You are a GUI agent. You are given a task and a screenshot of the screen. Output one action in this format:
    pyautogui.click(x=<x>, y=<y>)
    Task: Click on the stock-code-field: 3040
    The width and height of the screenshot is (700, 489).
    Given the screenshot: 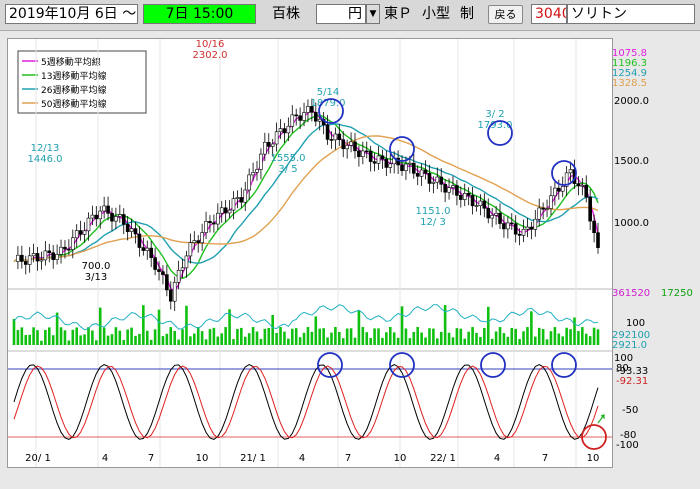 What is the action you would take?
    pyautogui.click(x=549, y=14)
    